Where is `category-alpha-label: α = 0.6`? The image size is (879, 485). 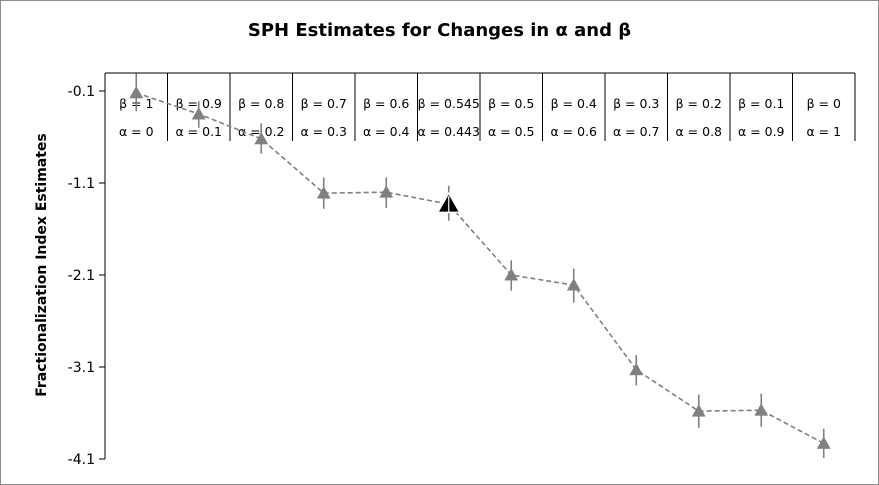 category-alpha-label: α = 0.6 is located at coordinates (573, 131).